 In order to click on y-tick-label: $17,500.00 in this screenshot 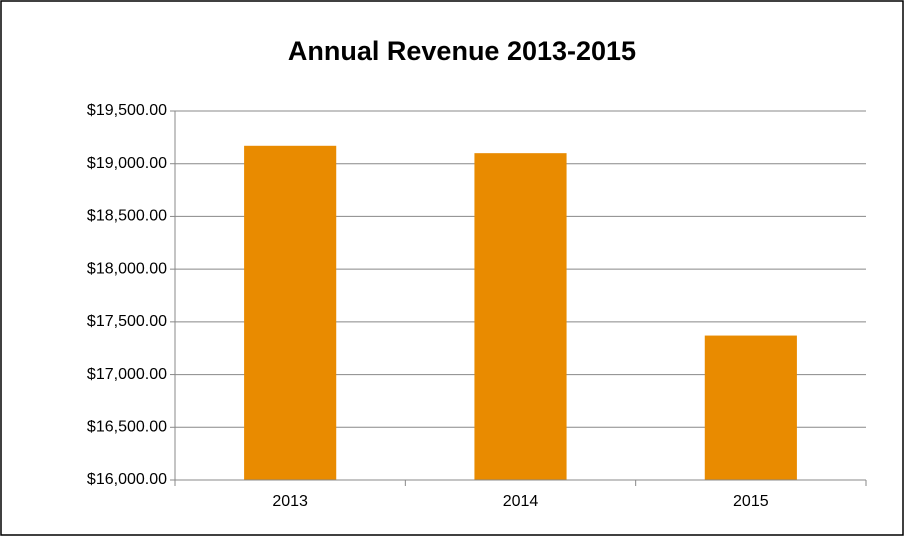, I will do `click(127, 321)`.